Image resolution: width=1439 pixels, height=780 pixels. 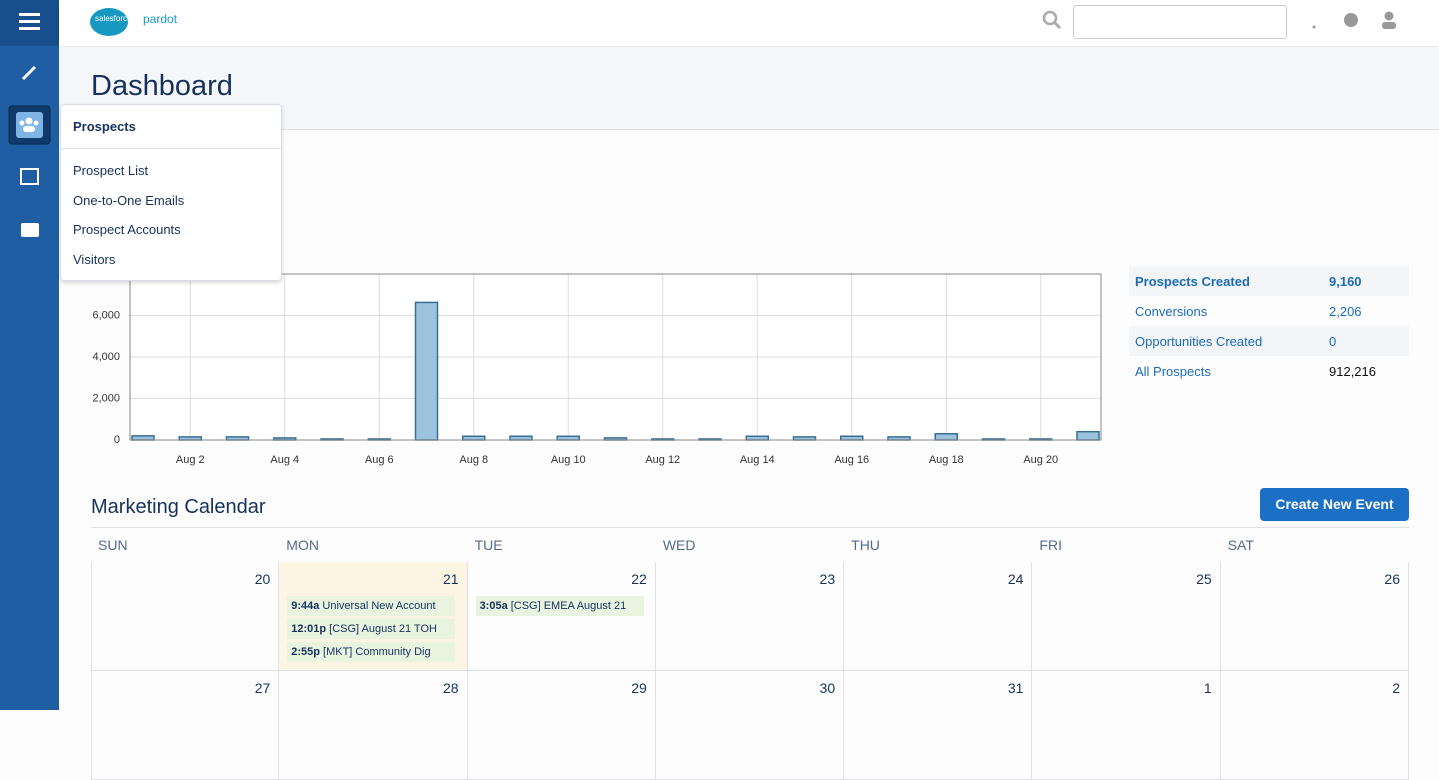 What do you see at coordinates (1345, 311) in the screenshot?
I see `stat-value: 2,206` at bounding box center [1345, 311].